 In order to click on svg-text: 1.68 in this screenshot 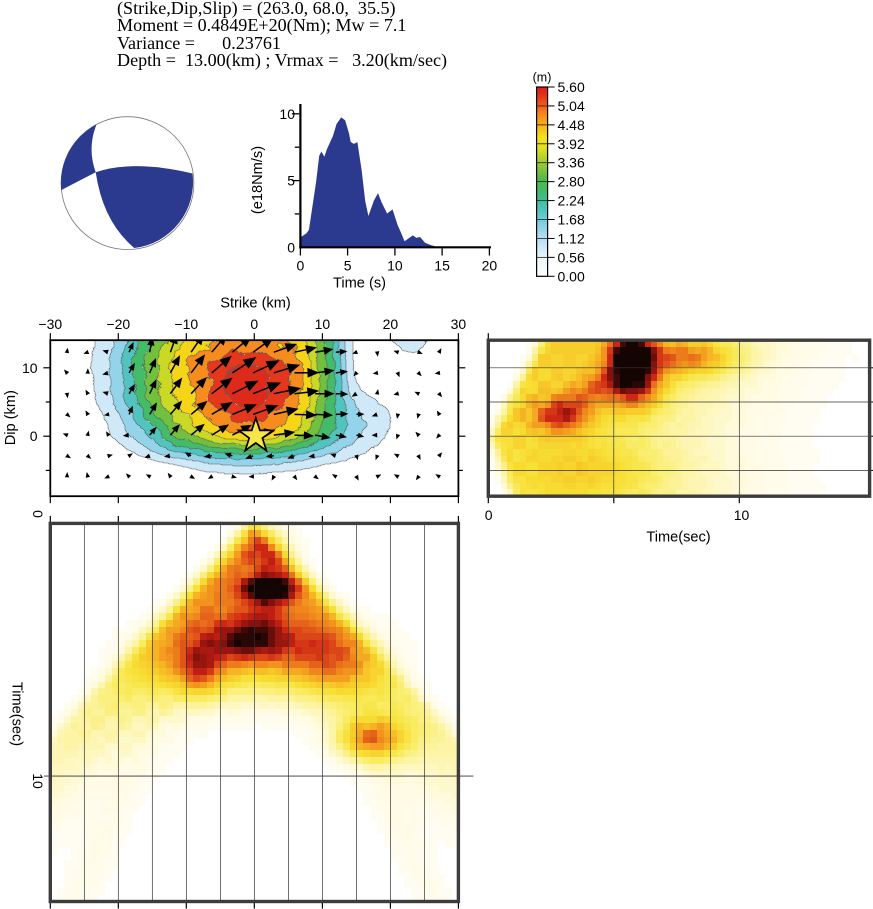, I will do `click(571, 220)`.